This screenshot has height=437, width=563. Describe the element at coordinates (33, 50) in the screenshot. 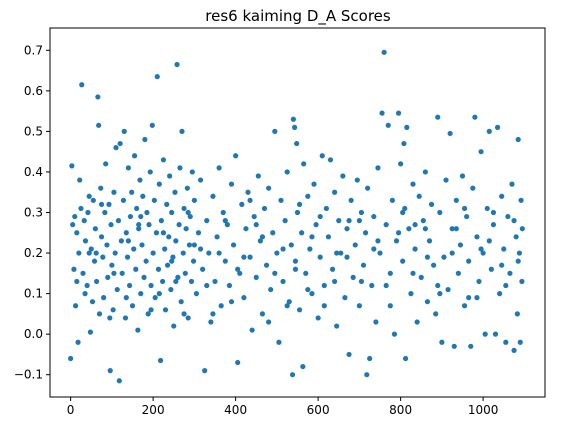

I see `y-tick-label: 0.7` at that location.